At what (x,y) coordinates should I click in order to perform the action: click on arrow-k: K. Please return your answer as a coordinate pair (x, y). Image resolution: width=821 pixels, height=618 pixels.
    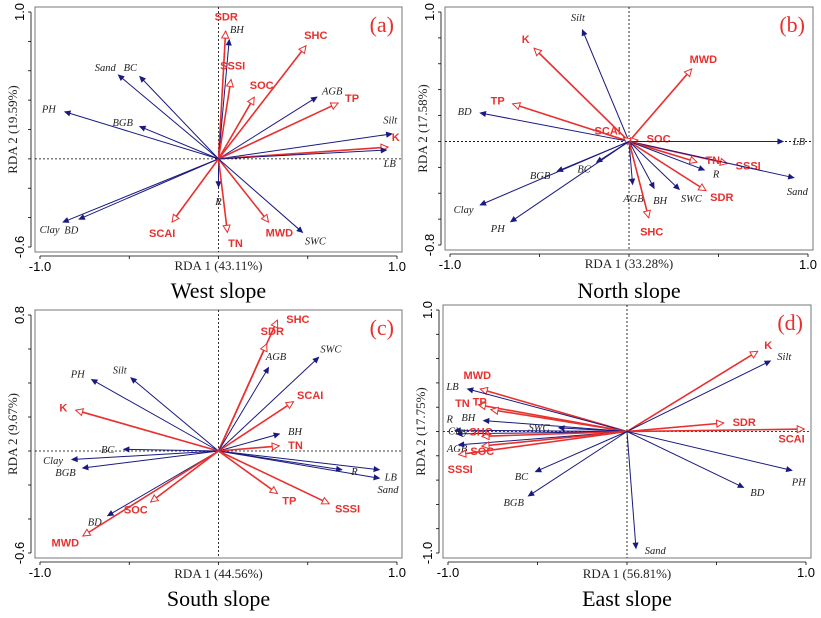
    Looking at the image, I should click on (699, 386).